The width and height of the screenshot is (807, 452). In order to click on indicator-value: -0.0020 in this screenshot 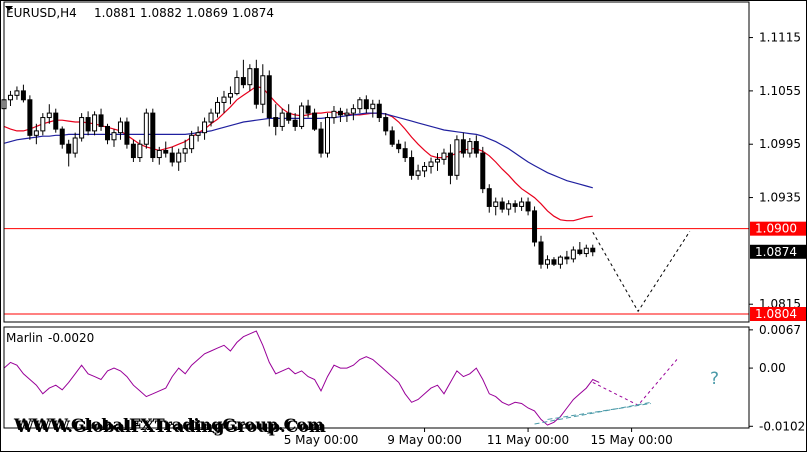, I will do `click(71, 338)`.